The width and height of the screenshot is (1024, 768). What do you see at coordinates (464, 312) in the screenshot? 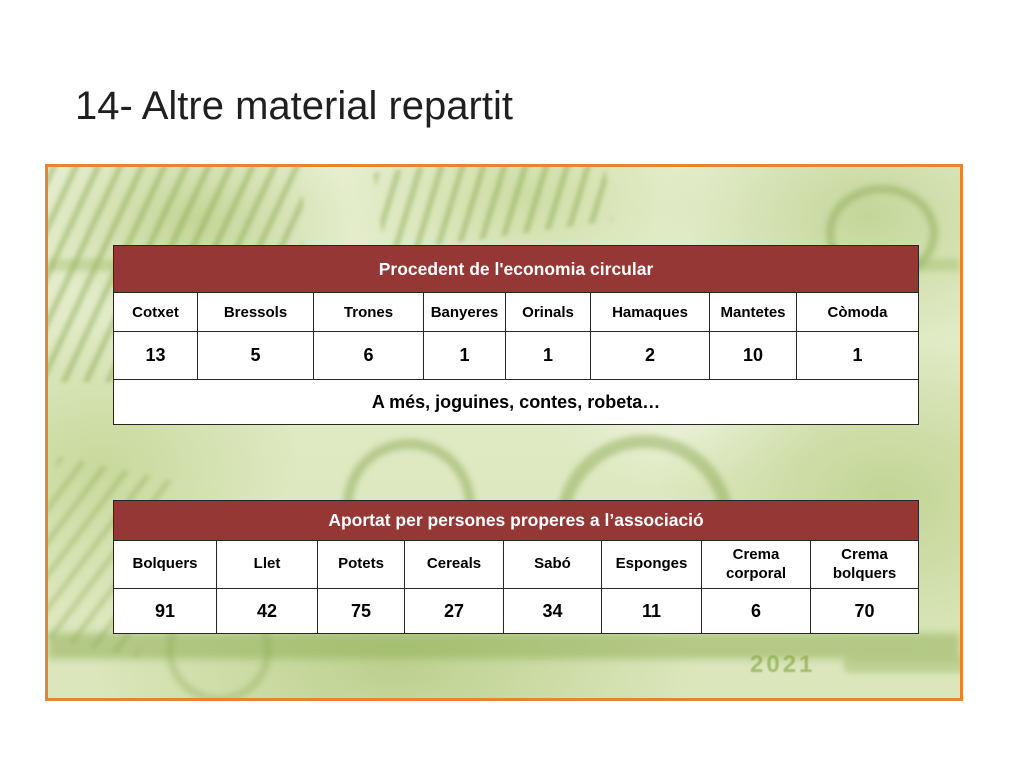
I see `table1-col-header: Banyeres` at bounding box center [464, 312].